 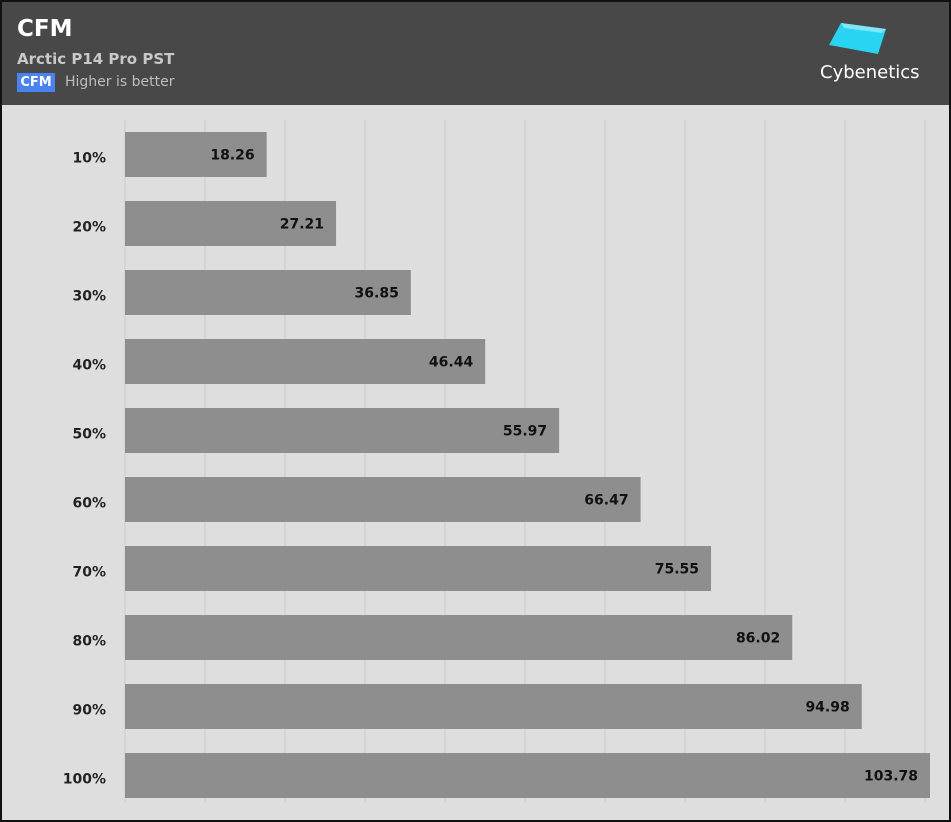 What do you see at coordinates (857, 38) in the screenshot?
I see `cybenetics-logo-icon` at bounding box center [857, 38].